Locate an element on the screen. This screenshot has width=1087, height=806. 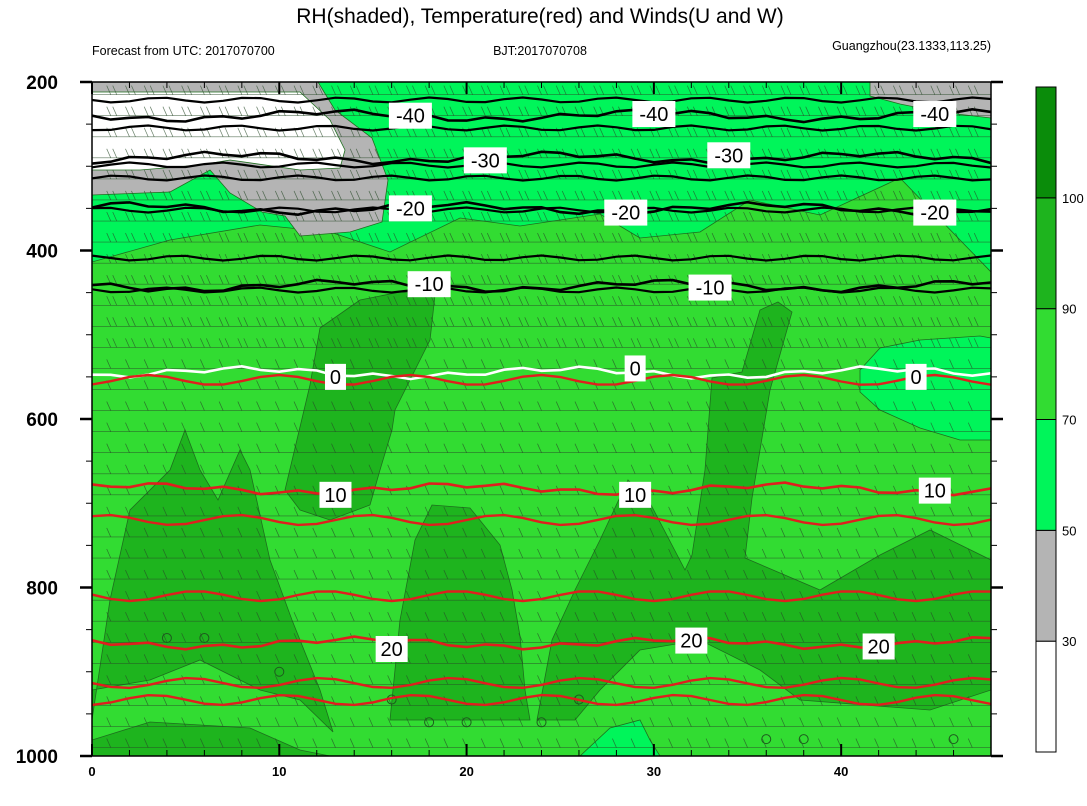
temperature-contour-line is located at coordinates (541, 700).